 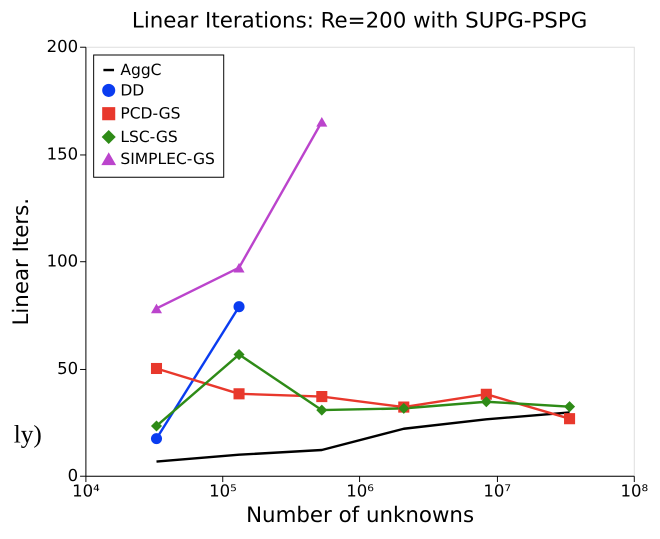 I want to click on text: ly), so click(x=28, y=435).